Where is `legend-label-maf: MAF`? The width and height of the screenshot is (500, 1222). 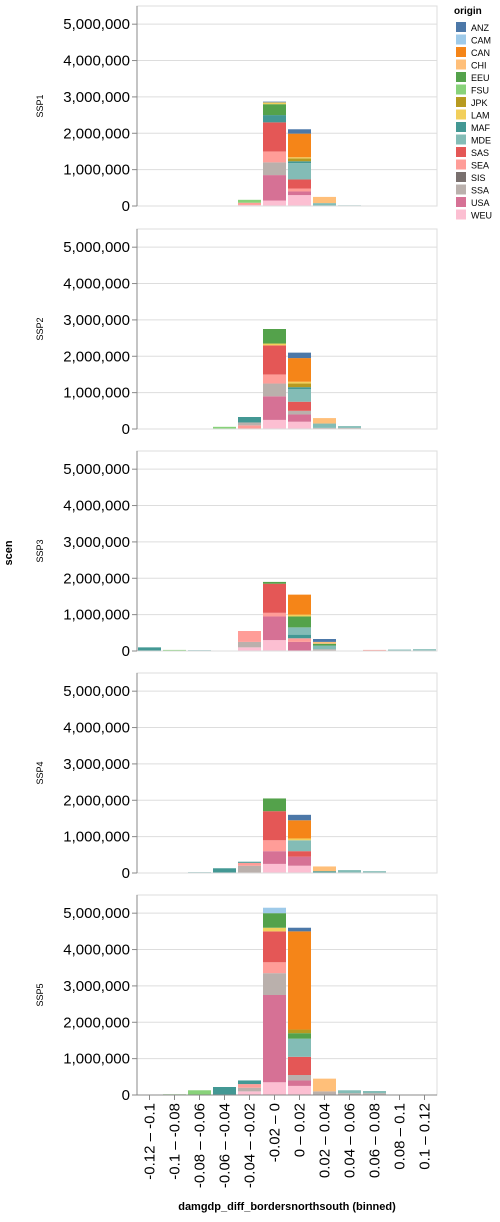 legend-label-maf: MAF is located at coordinates (481, 128).